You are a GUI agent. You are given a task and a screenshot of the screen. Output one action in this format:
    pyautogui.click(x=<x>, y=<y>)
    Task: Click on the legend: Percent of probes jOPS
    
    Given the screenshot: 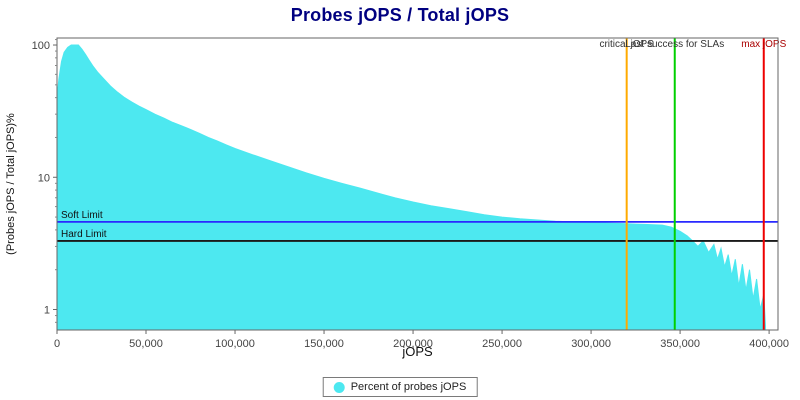 What is the action you would take?
    pyautogui.click(x=400, y=387)
    